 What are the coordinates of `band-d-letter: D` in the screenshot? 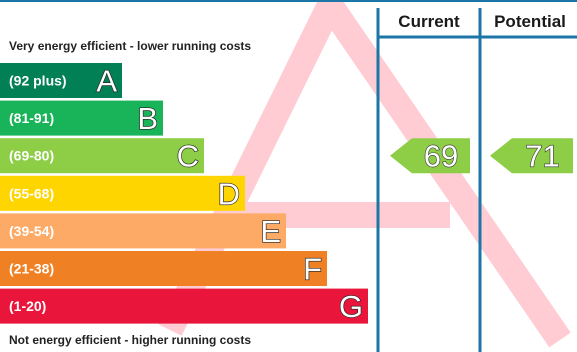 It's located at (229, 193).